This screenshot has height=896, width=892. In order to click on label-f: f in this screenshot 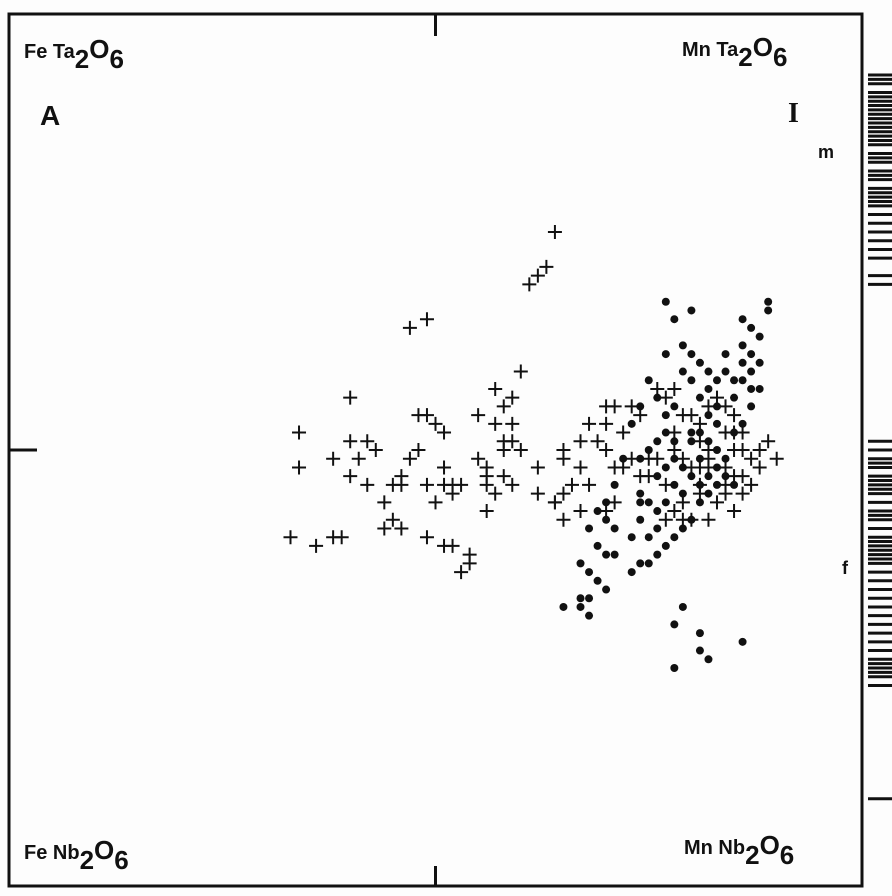, I will do `click(845, 568)`.